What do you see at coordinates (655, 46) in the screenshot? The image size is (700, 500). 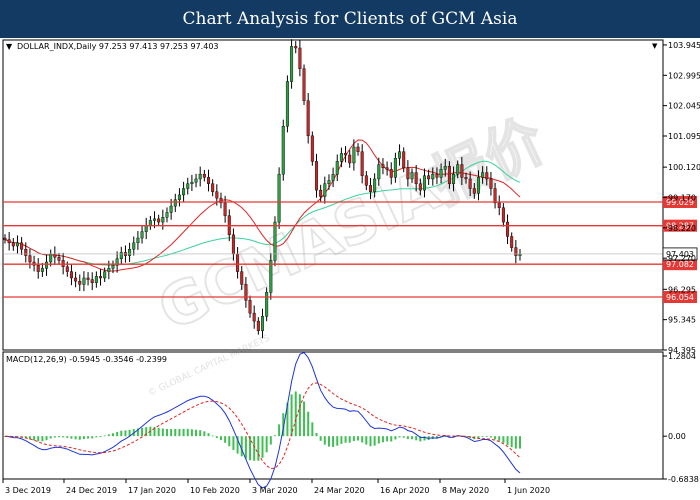 I see `scroll-end-icon: ▼` at bounding box center [655, 46].